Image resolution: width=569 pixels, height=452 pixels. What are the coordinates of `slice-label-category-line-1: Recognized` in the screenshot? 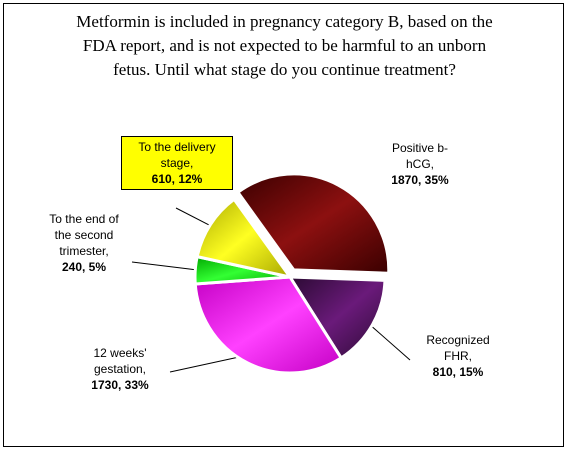 It's located at (458, 340).